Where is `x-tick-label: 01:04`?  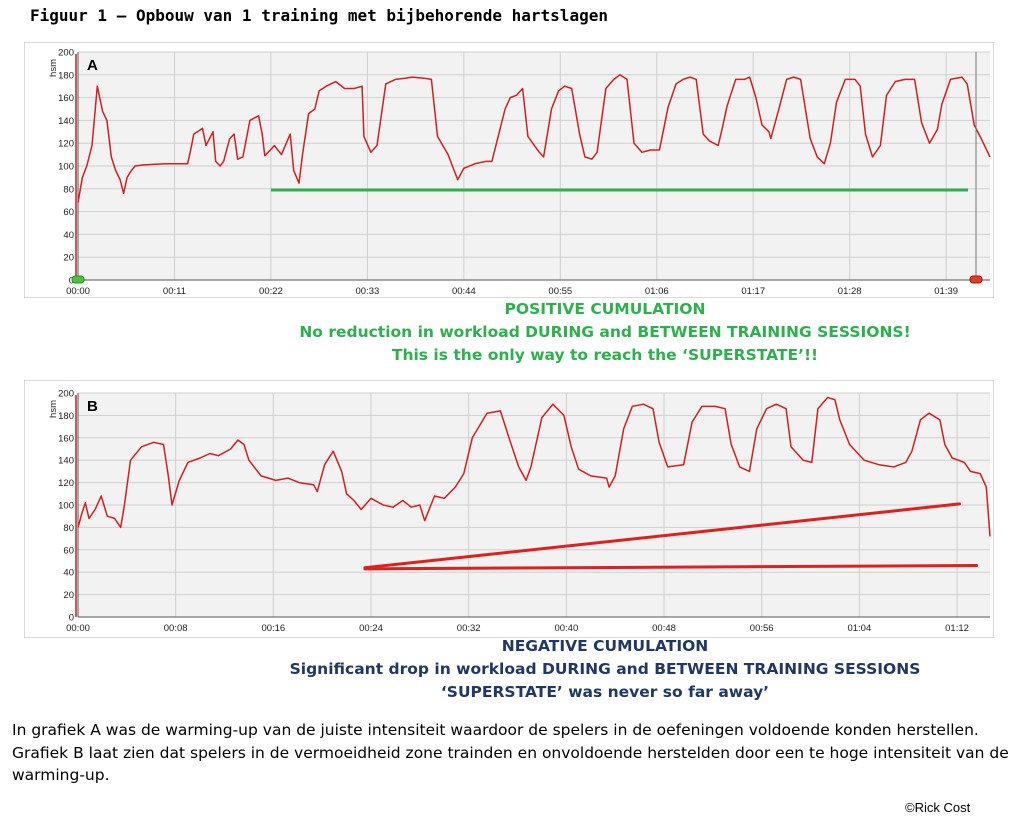
x-tick-label: 01:04 is located at coordinates (859, 628).